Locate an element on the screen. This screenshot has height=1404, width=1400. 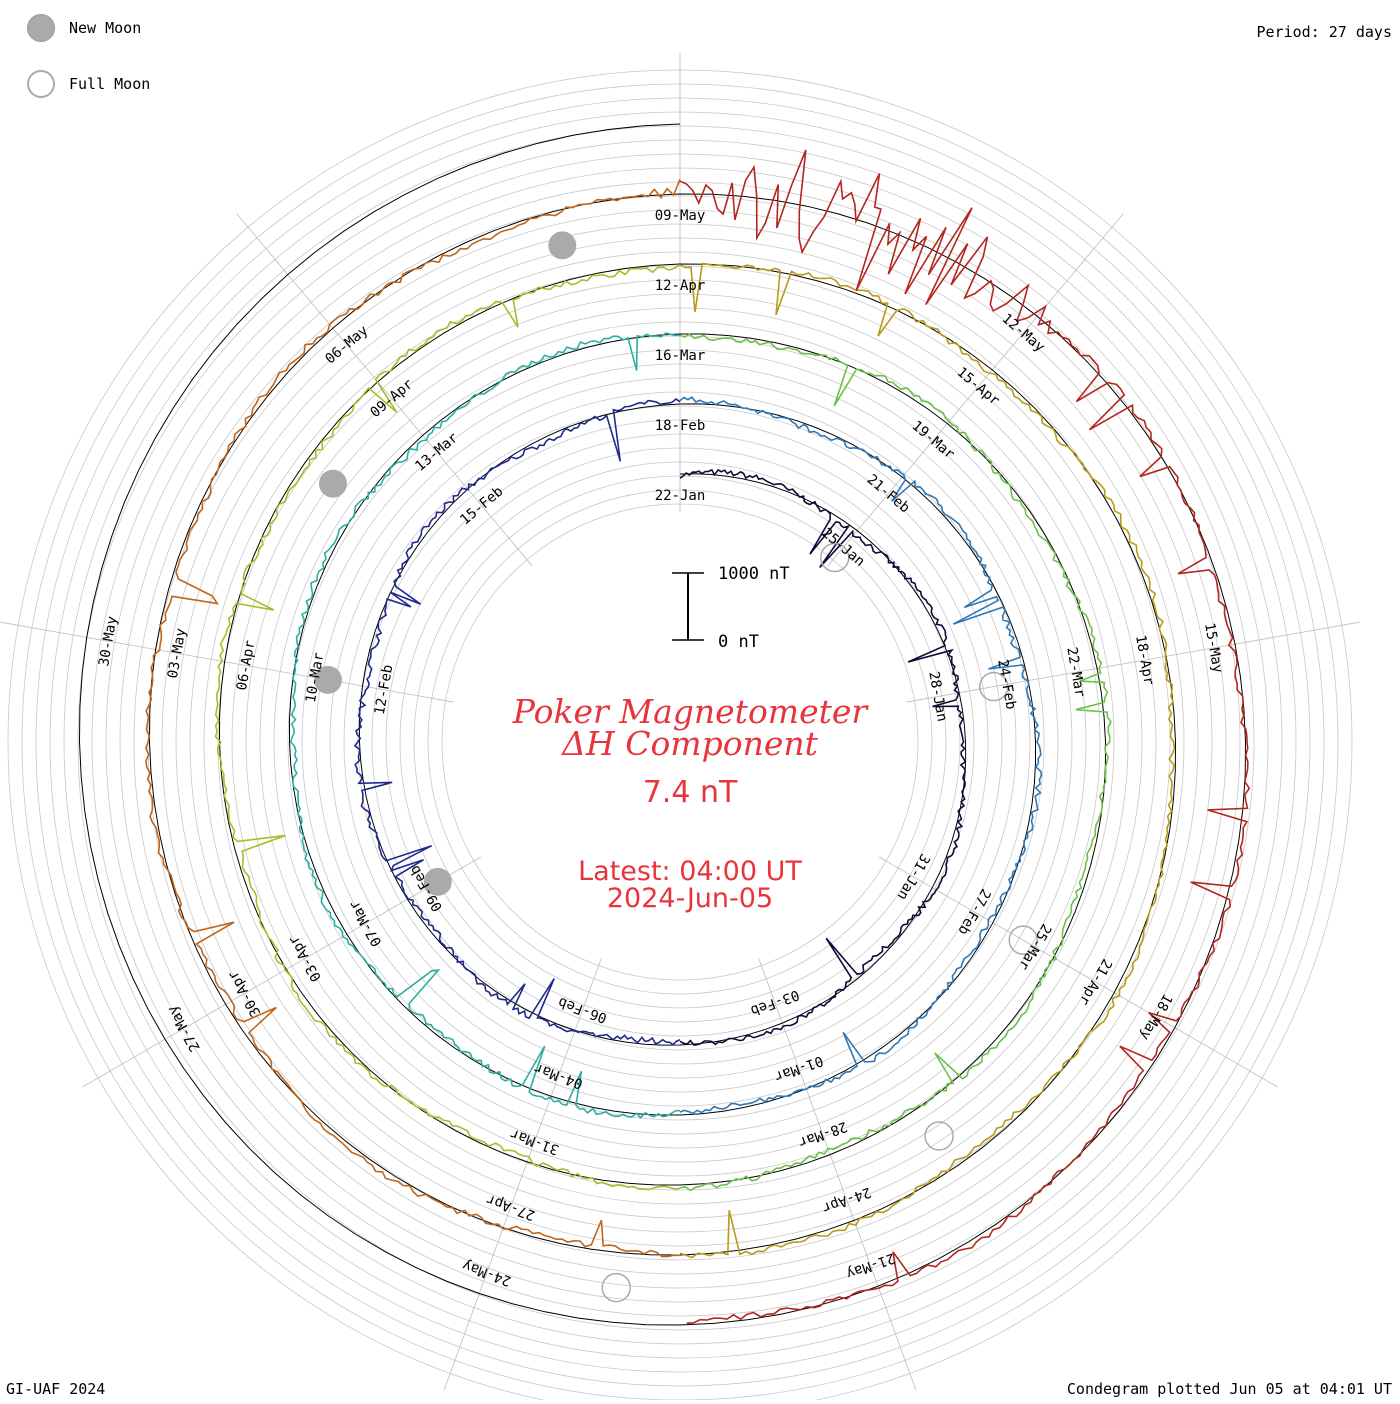
legend-full-moon: Full Moon is located at coordinates (88, 84).